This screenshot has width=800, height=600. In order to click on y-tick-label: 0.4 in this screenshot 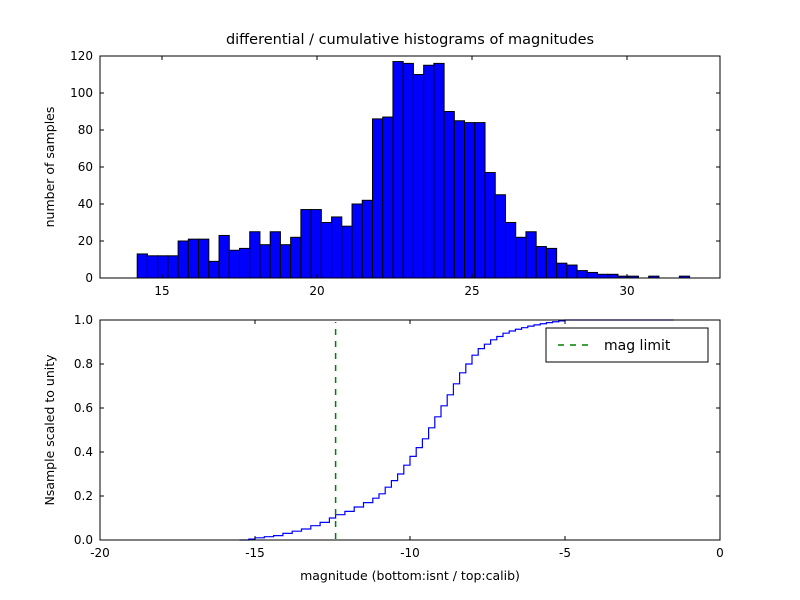, I will do `click(83, 452)`.